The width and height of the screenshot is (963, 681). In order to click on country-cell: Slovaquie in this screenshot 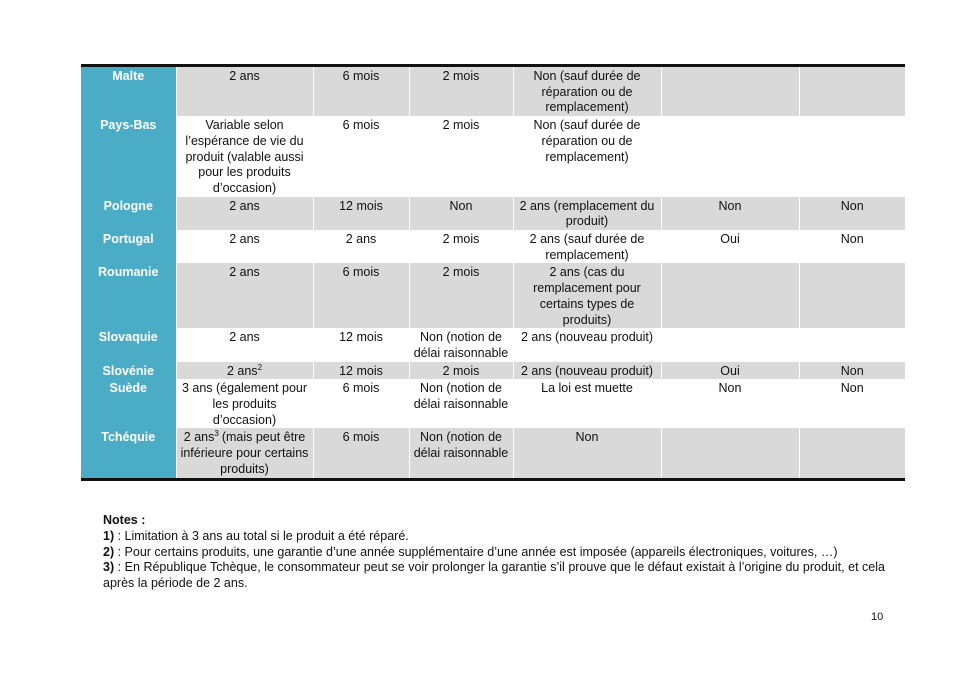, I will do `click(128, 345)`.